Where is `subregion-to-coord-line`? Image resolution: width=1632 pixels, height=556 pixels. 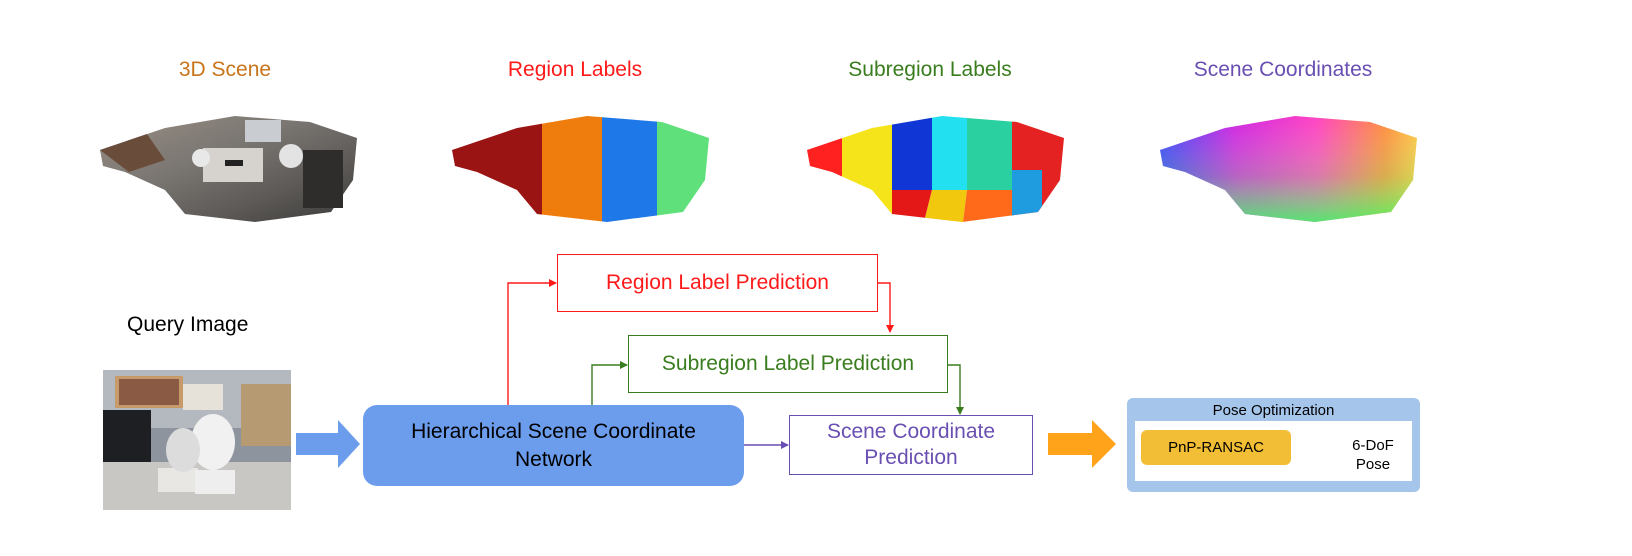 subregion-to-coord-line is located at coordinates (956, 389).